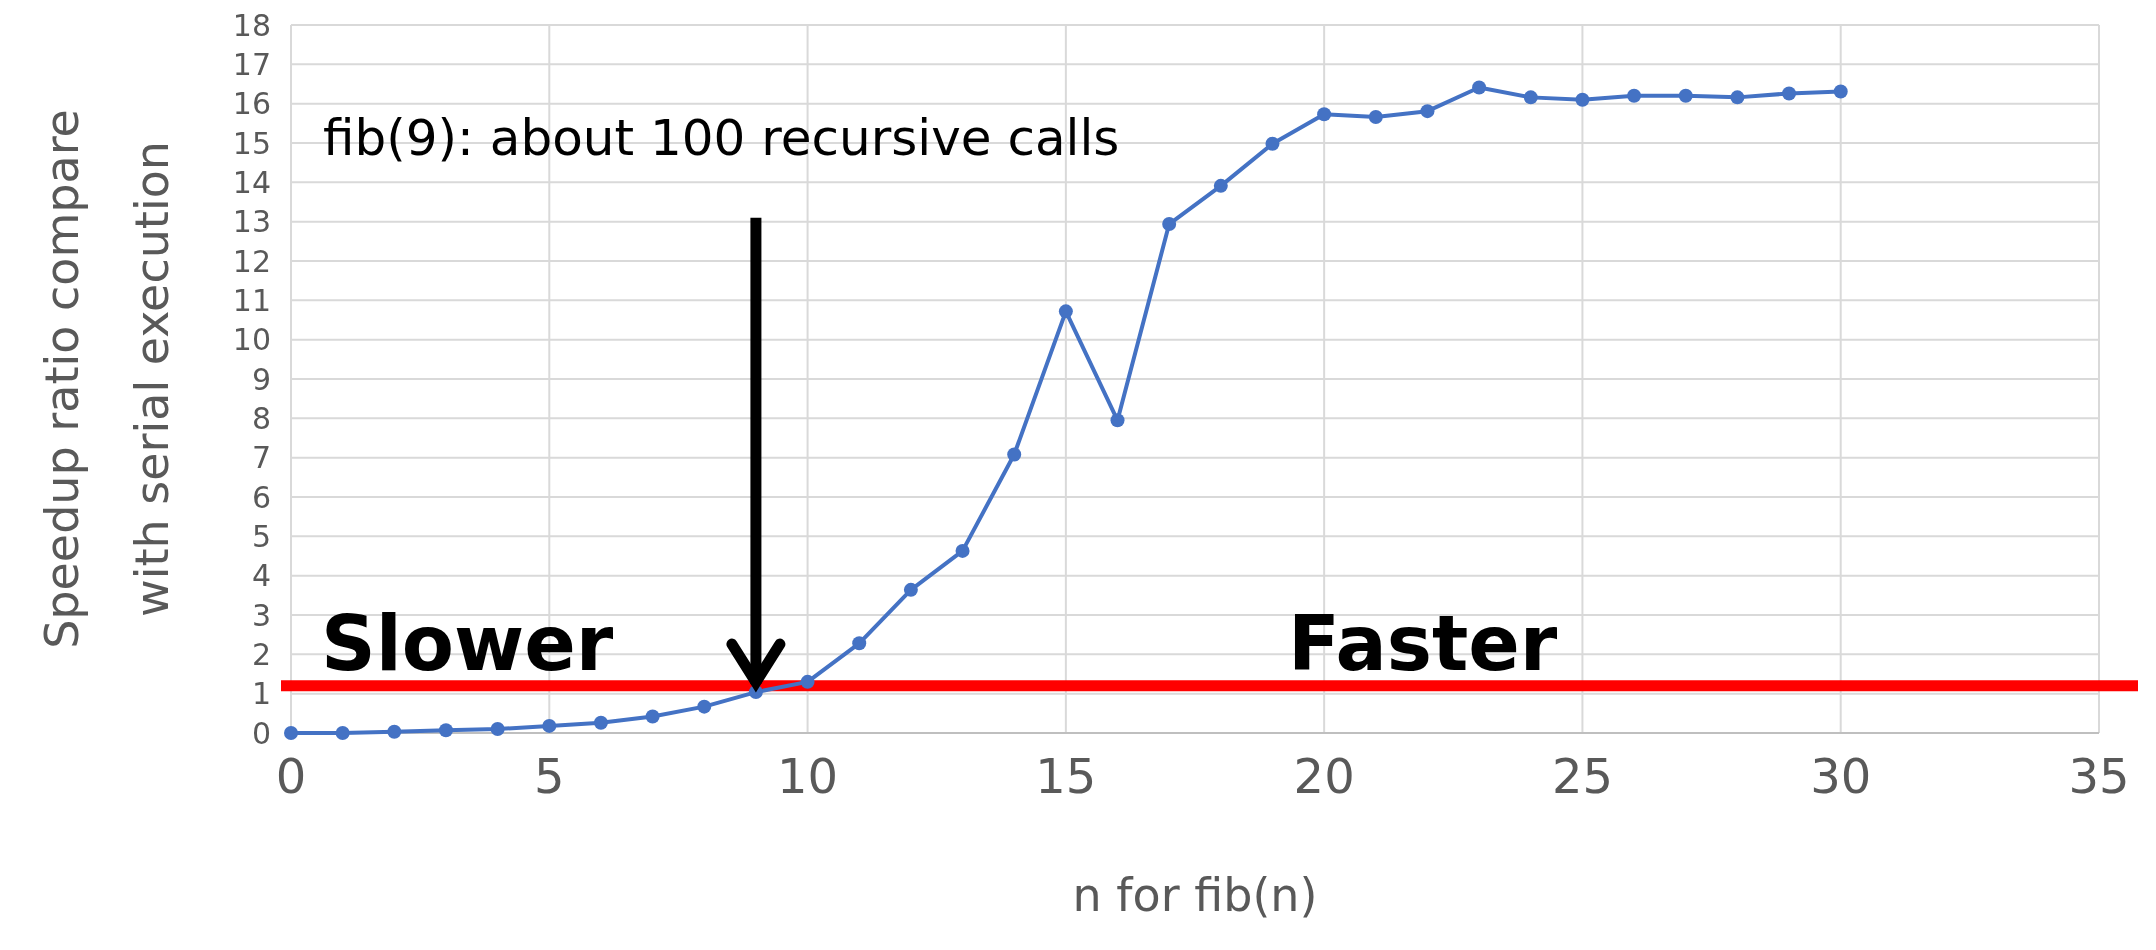  What do you see at coordinates (549, 776) in the screenshot?
I see `x-tick-label: 5` at bounding box center [549, 776].